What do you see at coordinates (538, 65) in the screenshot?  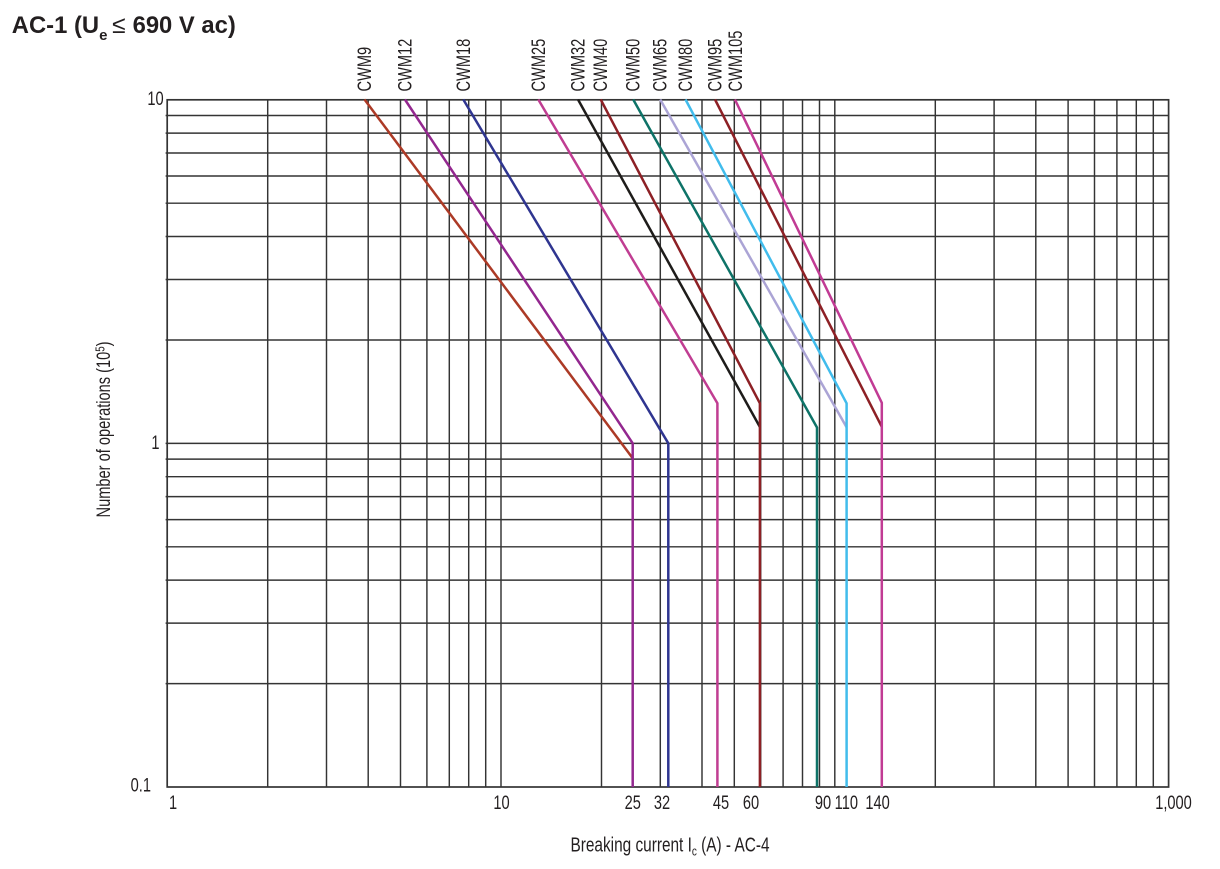 I see `svg-text: CWM25` at bounding box center [538, 65].